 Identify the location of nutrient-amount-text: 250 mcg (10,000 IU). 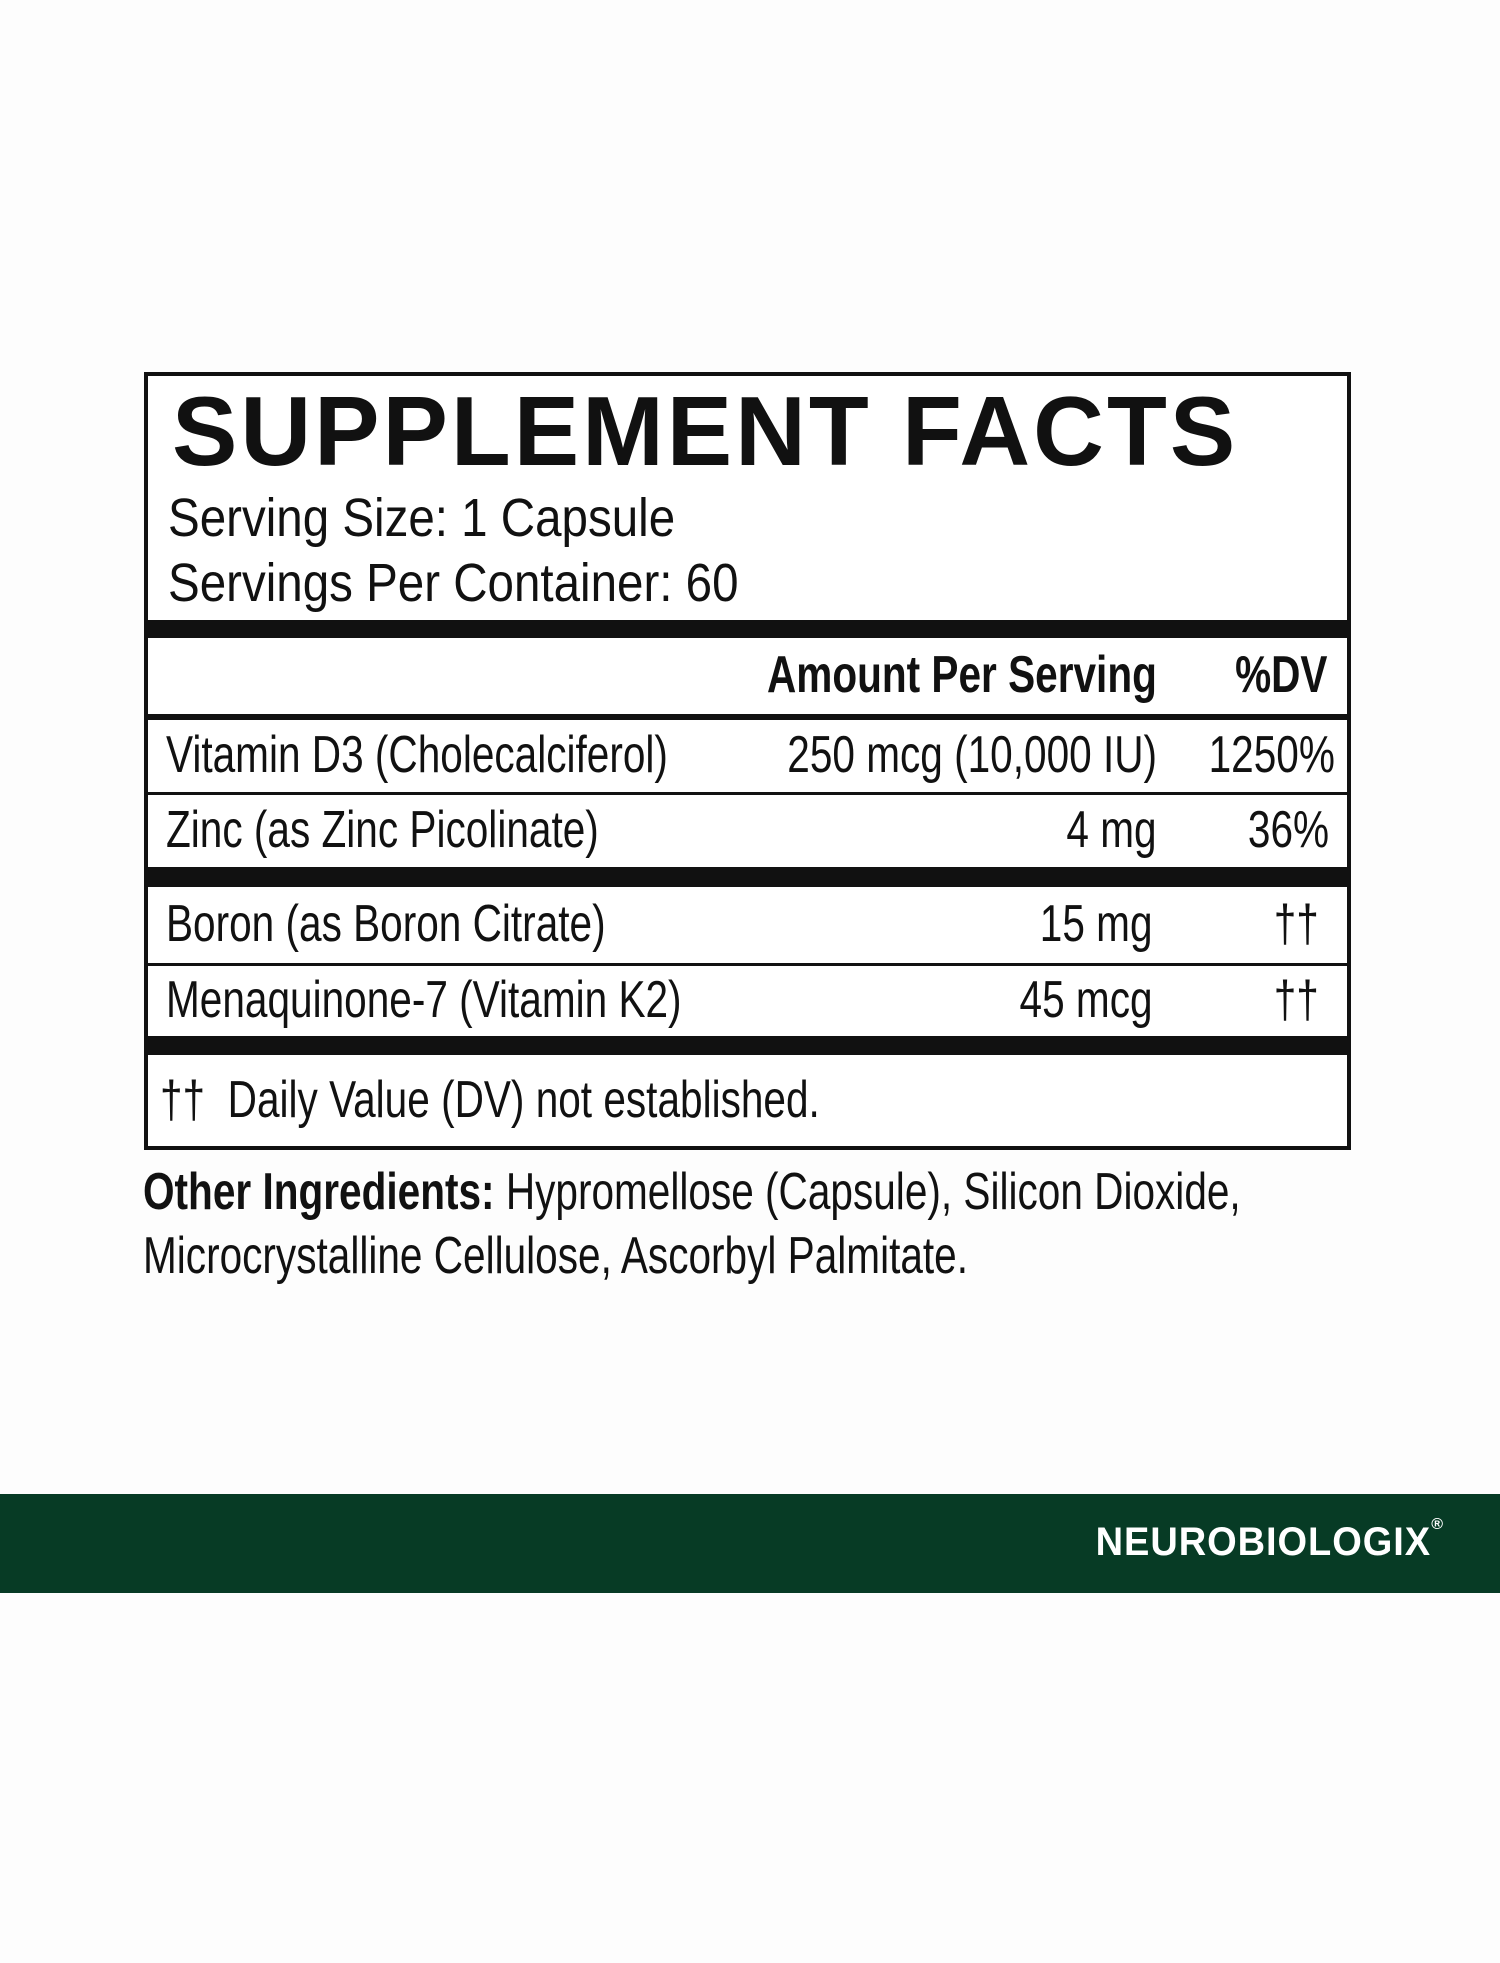
(972, 754).